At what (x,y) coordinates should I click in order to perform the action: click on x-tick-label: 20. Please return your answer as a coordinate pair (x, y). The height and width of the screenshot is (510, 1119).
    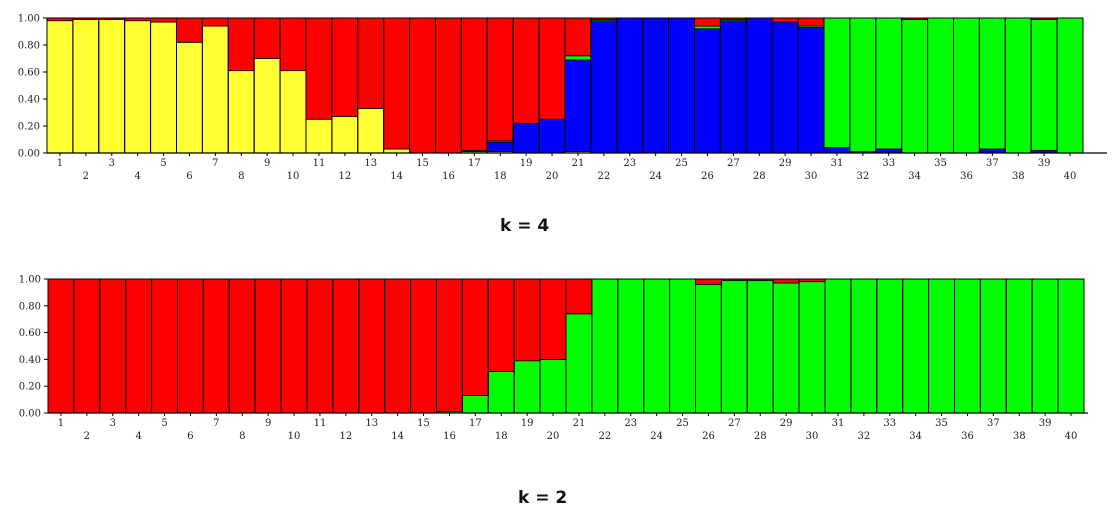
    Looking at the image, I should click on (553, 436).